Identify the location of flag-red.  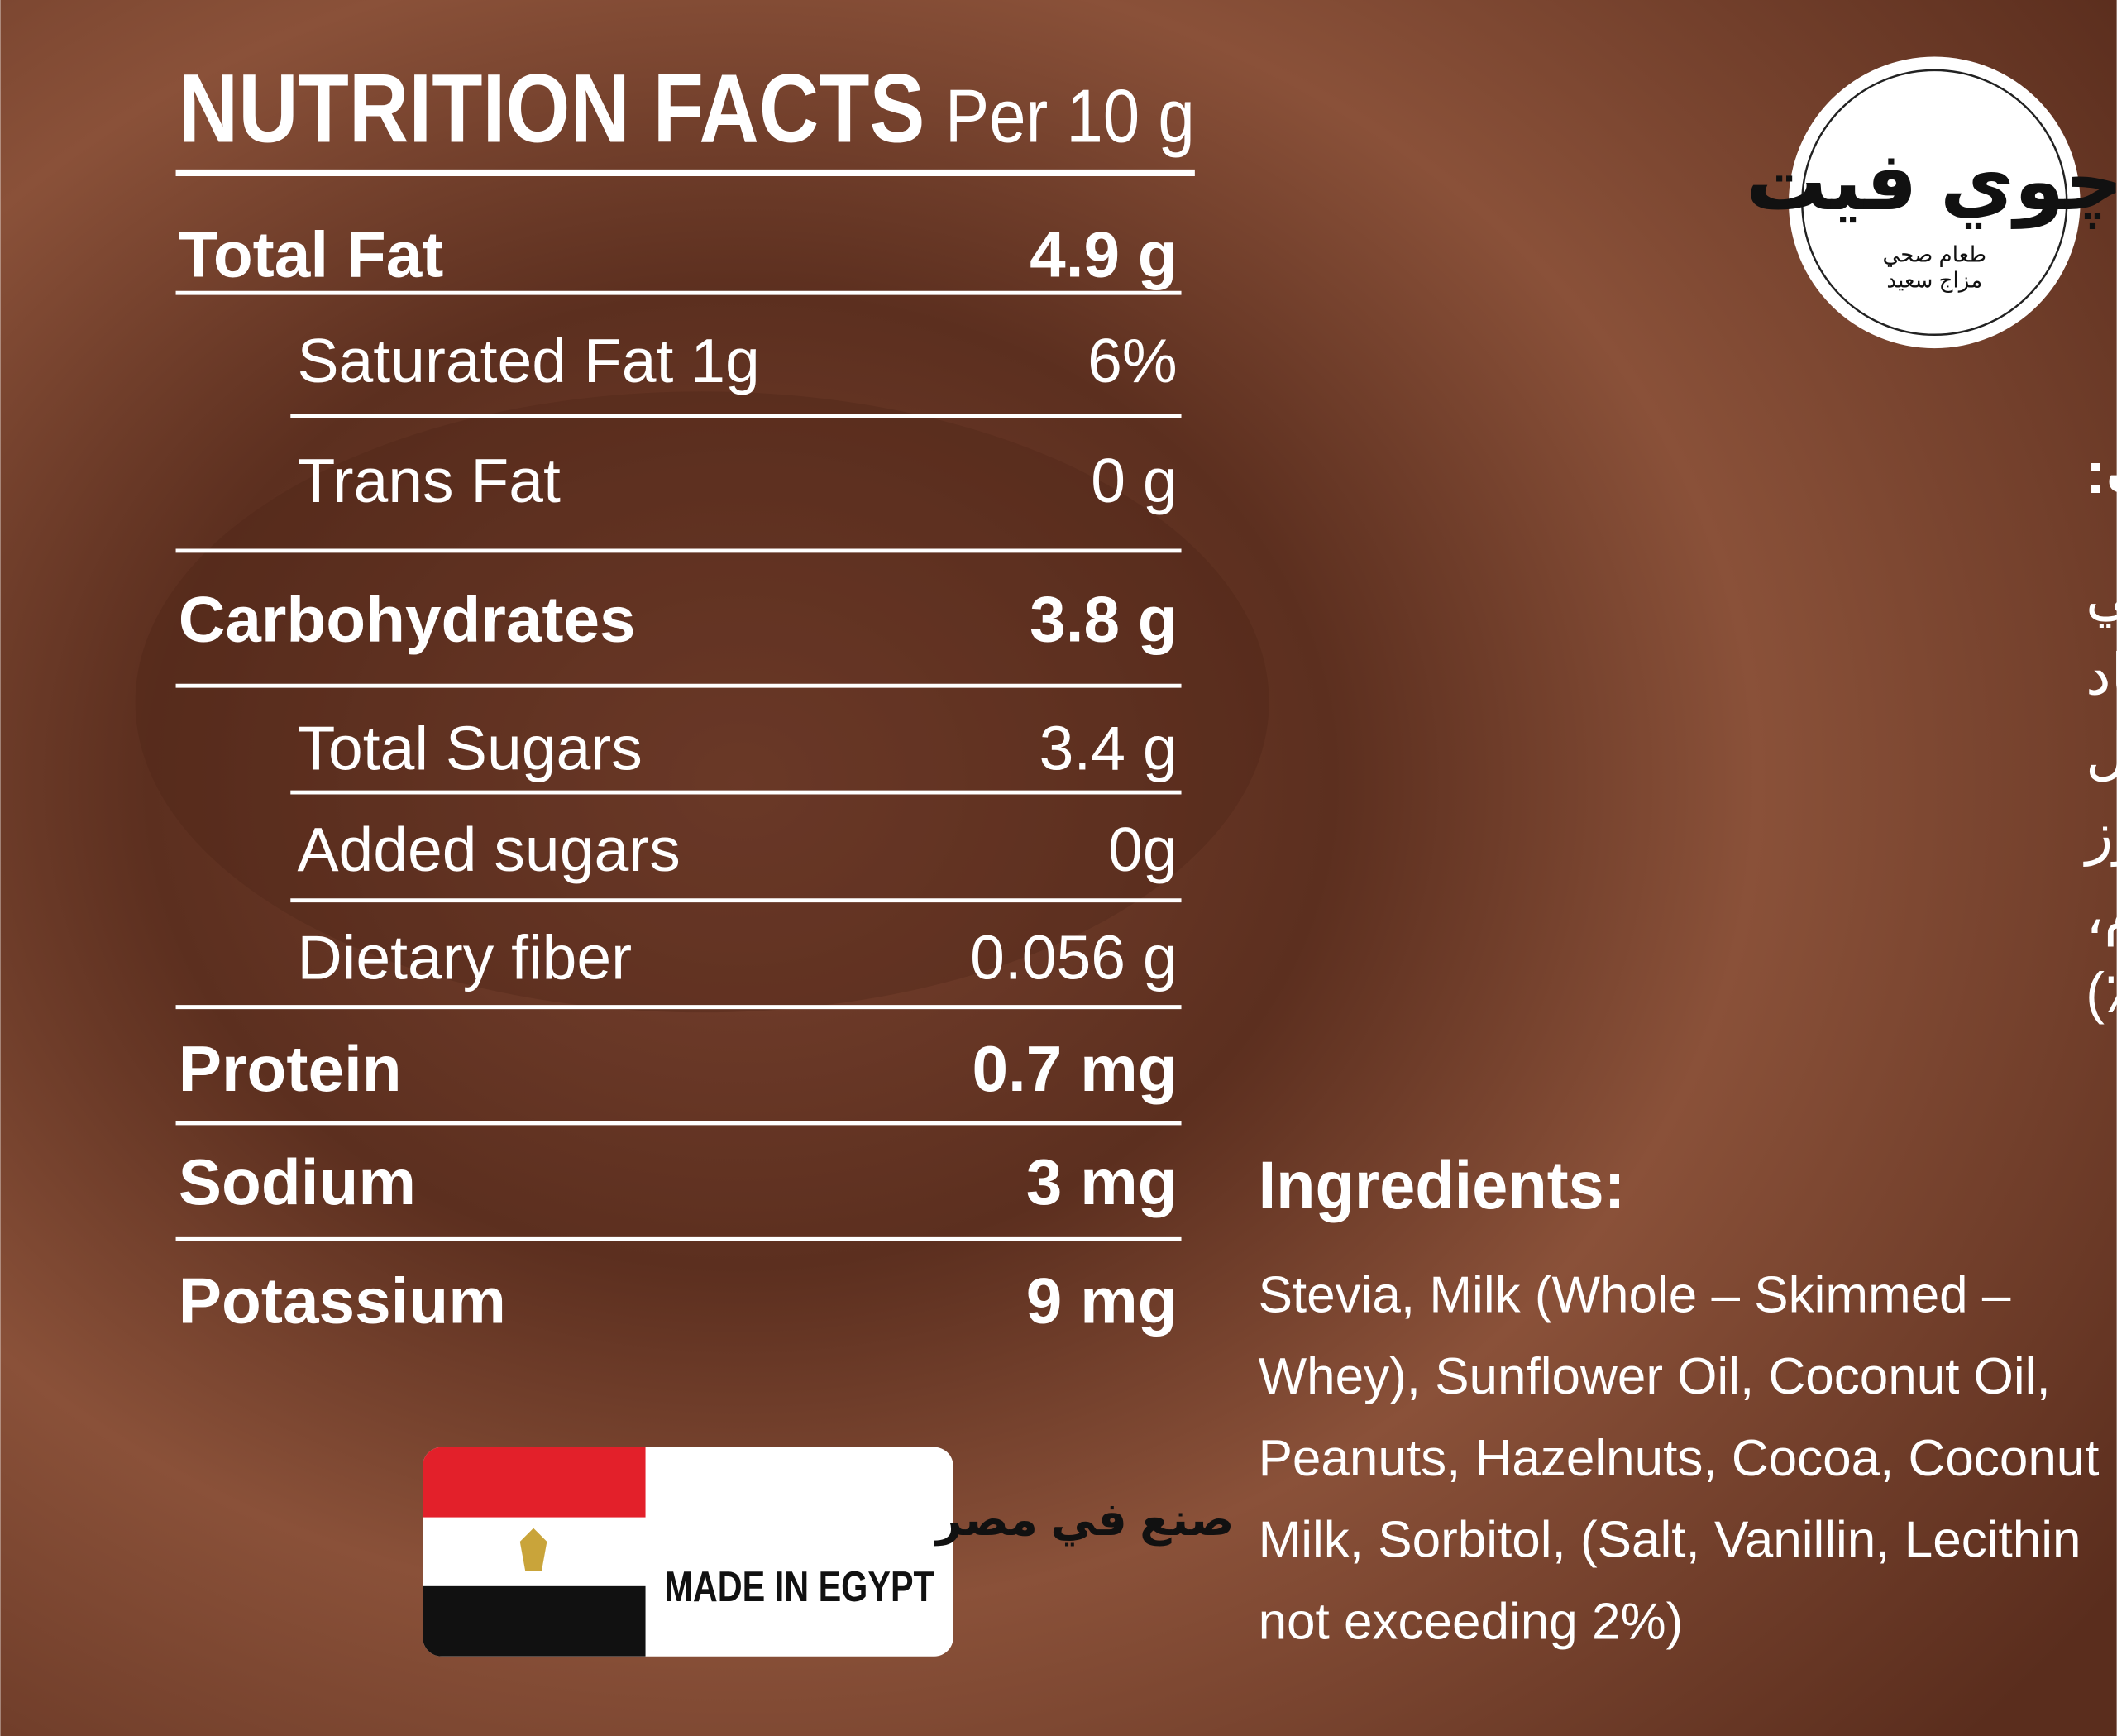
(534, 1482).